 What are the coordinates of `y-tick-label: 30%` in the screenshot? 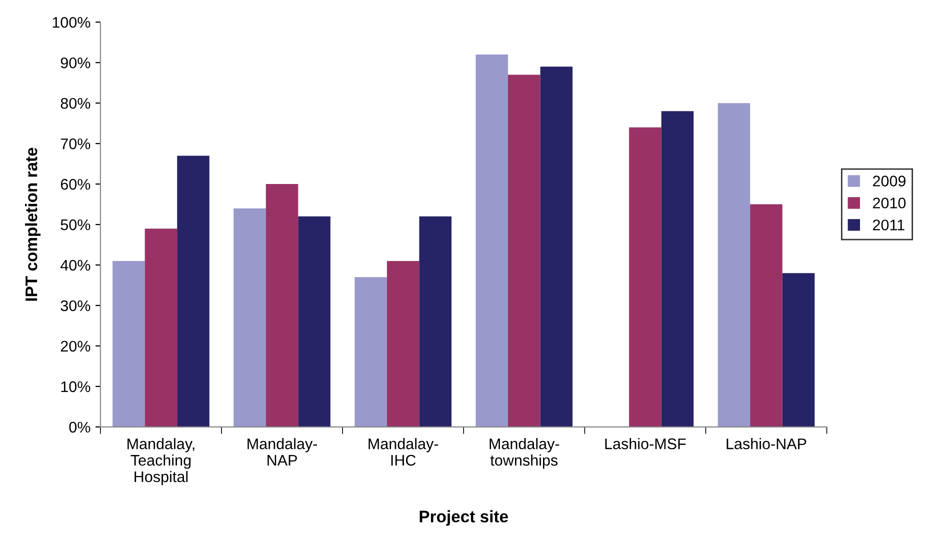 It's located at (75, 306).